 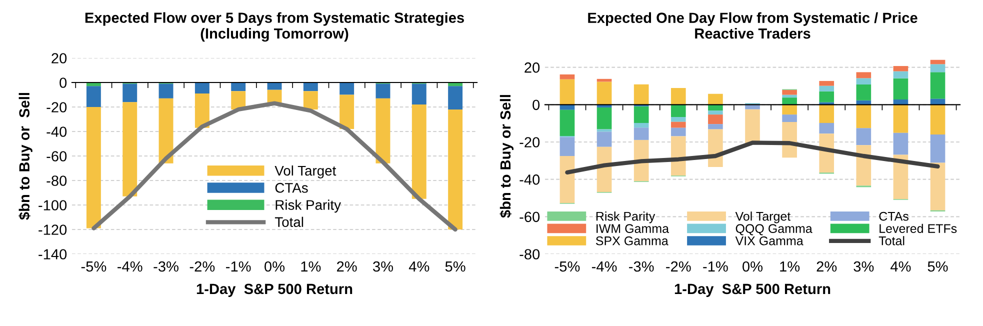 I want to click on legend-label: VIX Gamma, so click(x=769, y=241).